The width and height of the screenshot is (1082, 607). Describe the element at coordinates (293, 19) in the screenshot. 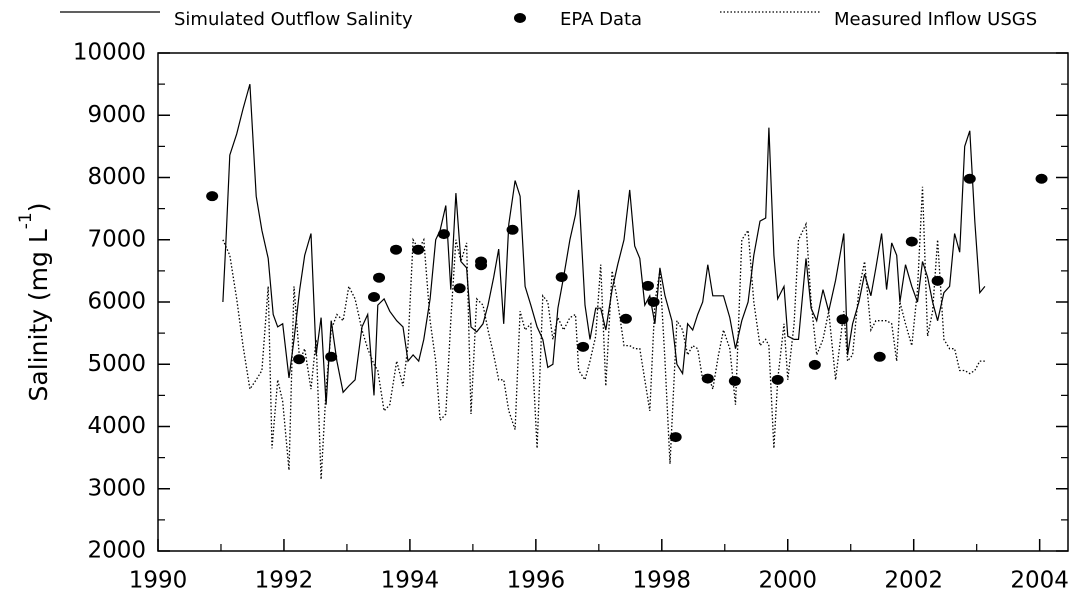

I see `legend-label: Simulated Outflow Salinity` at that location.